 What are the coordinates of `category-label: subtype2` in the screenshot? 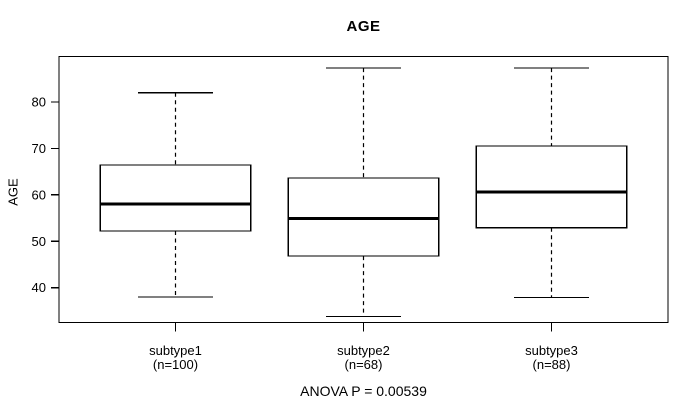 It's located at (363, 350).